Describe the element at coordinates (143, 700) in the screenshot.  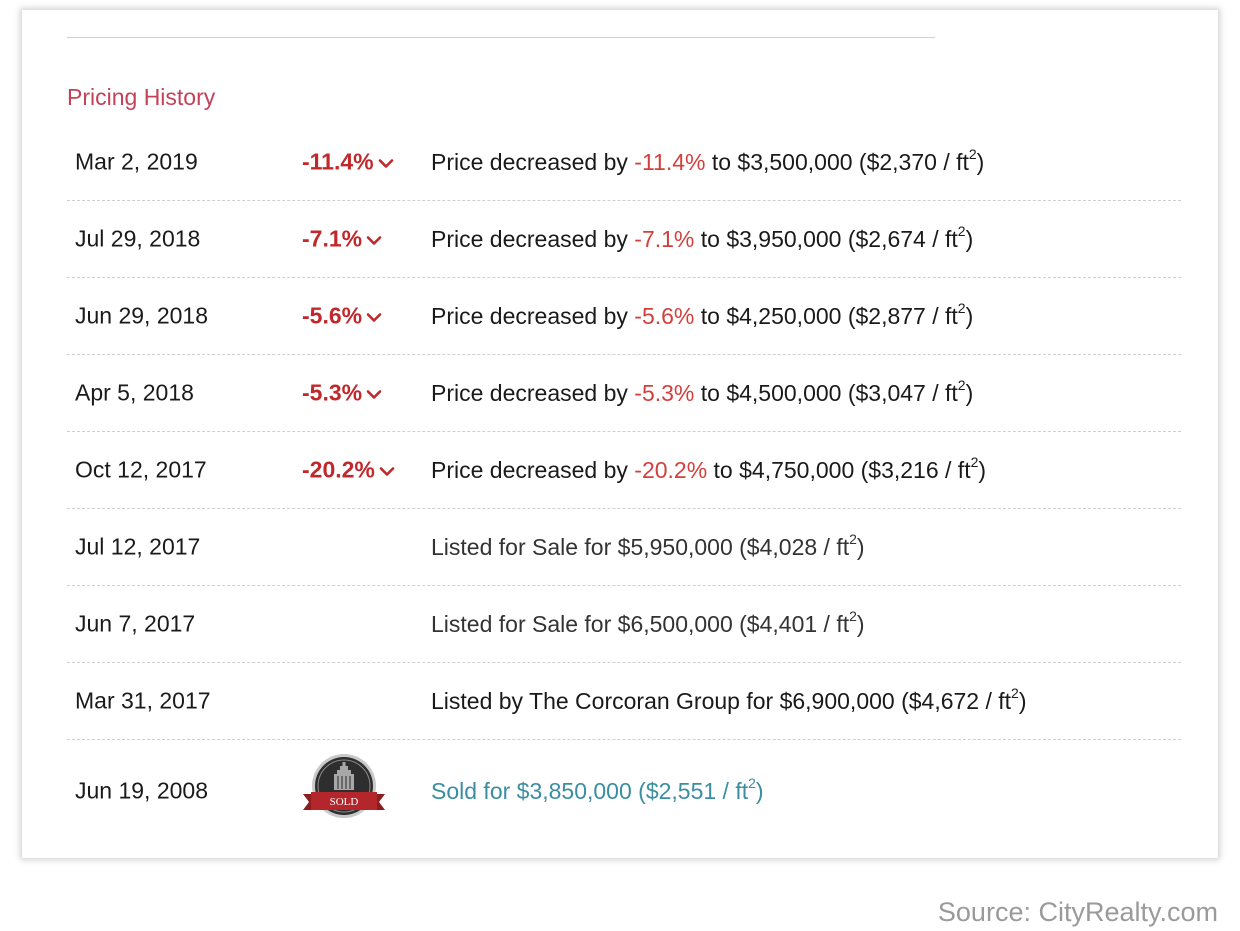
I see `row-date: Mar 31, 2017` at that location.